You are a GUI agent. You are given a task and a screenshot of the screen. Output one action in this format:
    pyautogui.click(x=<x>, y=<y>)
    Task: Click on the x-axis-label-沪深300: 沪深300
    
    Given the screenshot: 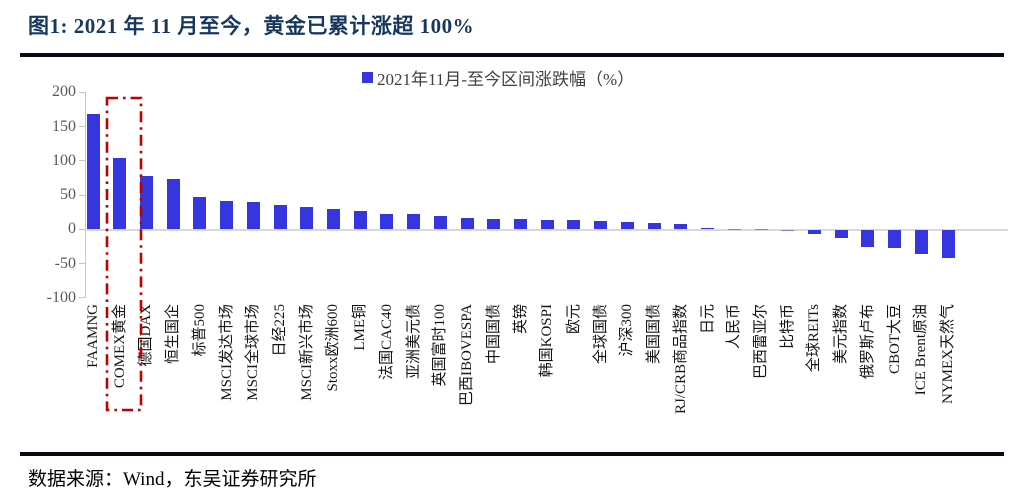 What is the action you would take?
    pyautogui.click(x=627, y=330)
    